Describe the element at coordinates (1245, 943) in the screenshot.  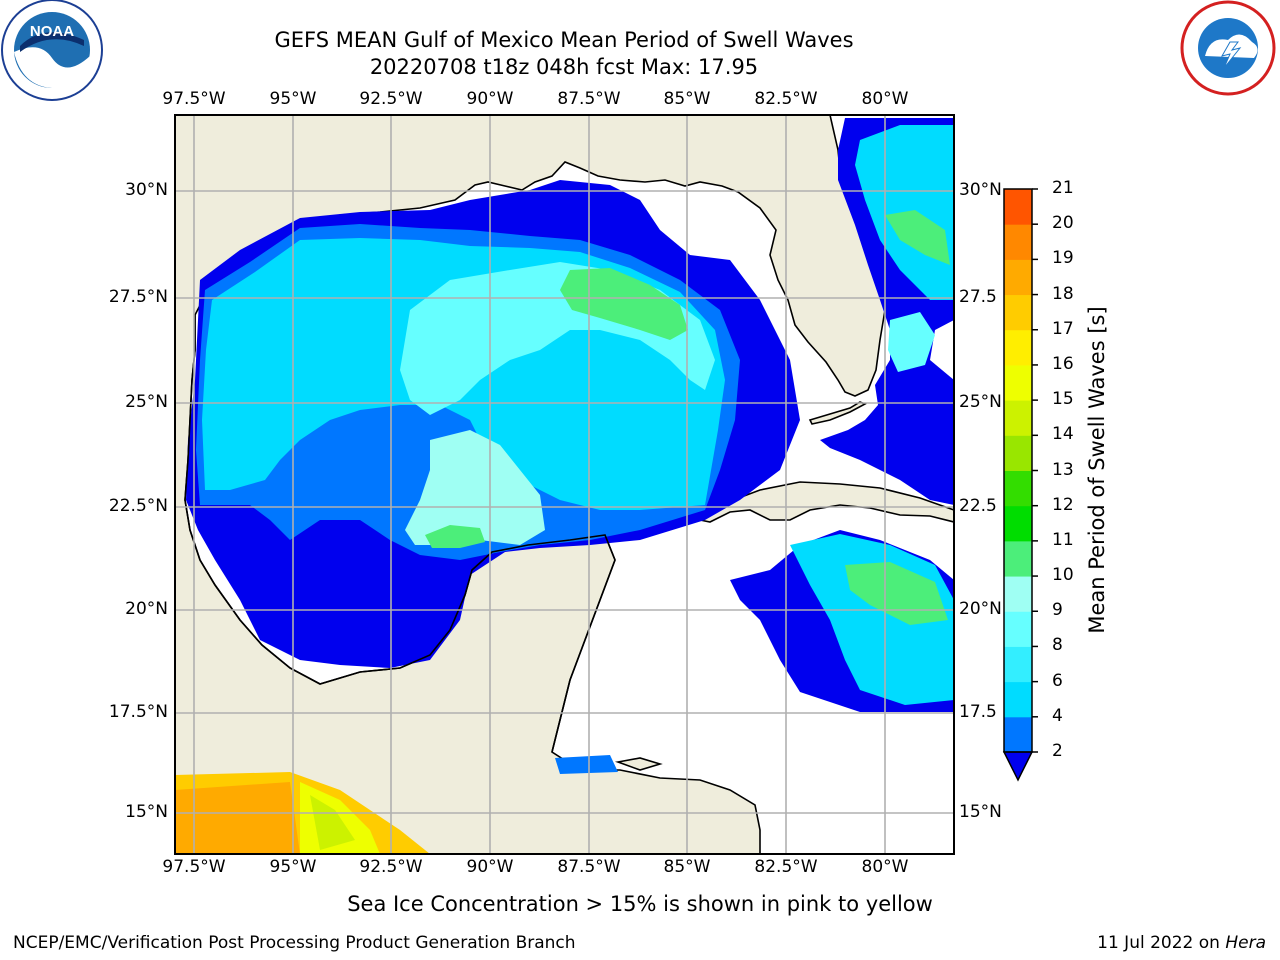
I see `footer-host: Hera` at that location.